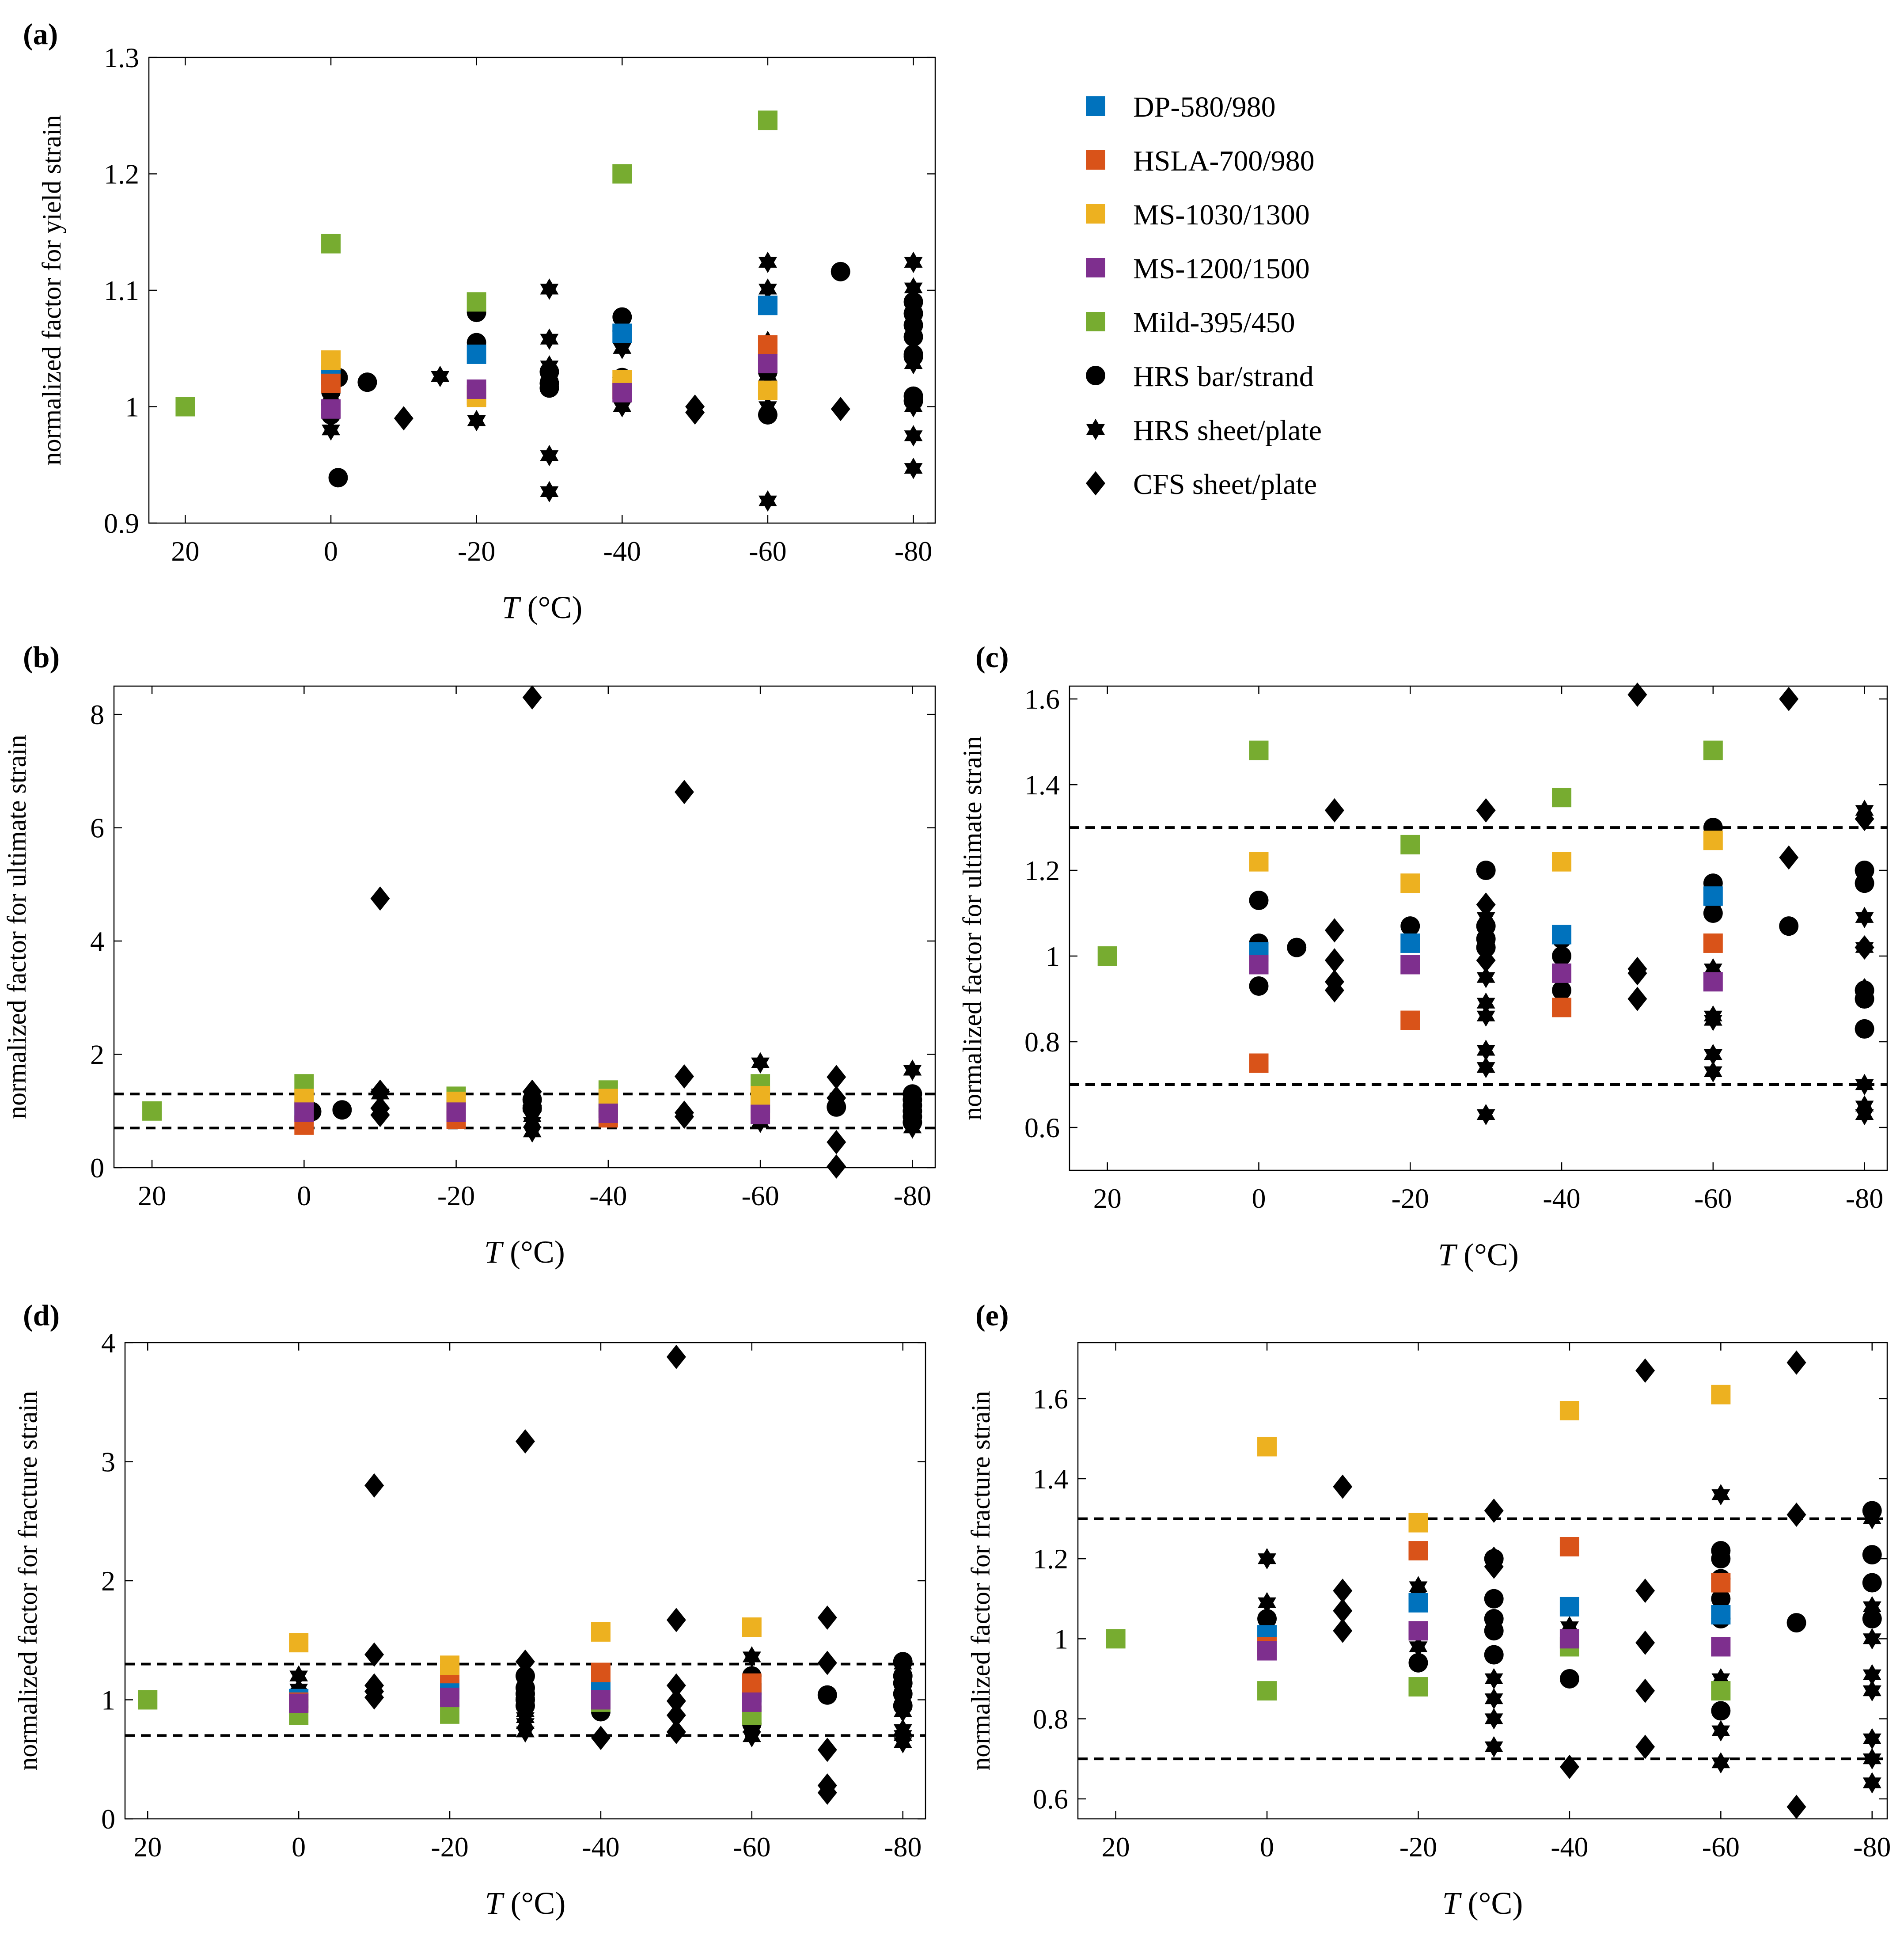 This screenshot has width=1904, height=1943. I want to click on y-axis-label: normalized factor for yield strain, so click(51, 290).